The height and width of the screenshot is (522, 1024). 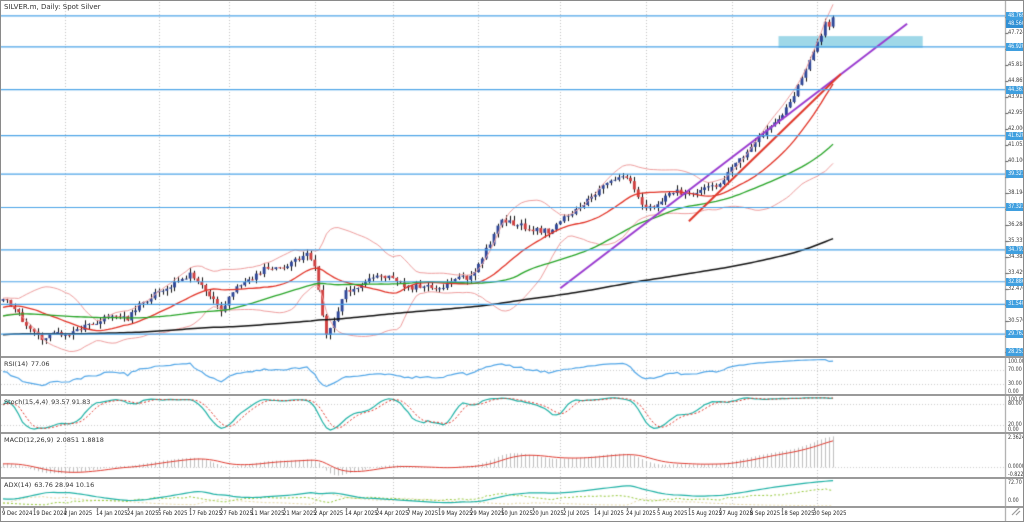 I want to click on time-axis-label: 8 Sep 2025, so click(x=765, y=513).